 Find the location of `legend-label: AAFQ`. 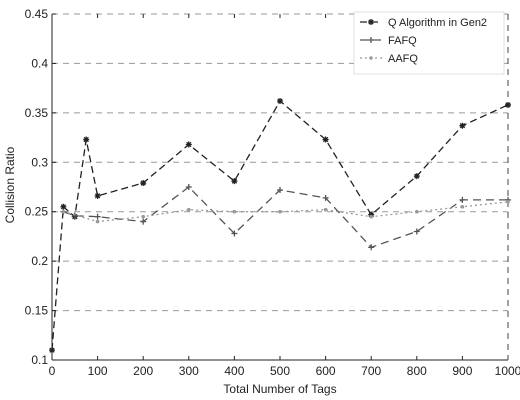

legend-label: AAFQ is located at coordinates (403, 59).